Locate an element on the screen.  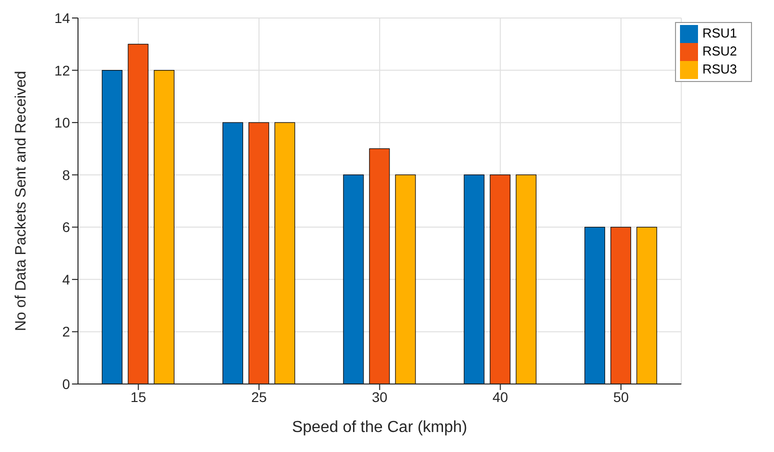
y-tick-label: 6 is located at coordinates (66, 227).